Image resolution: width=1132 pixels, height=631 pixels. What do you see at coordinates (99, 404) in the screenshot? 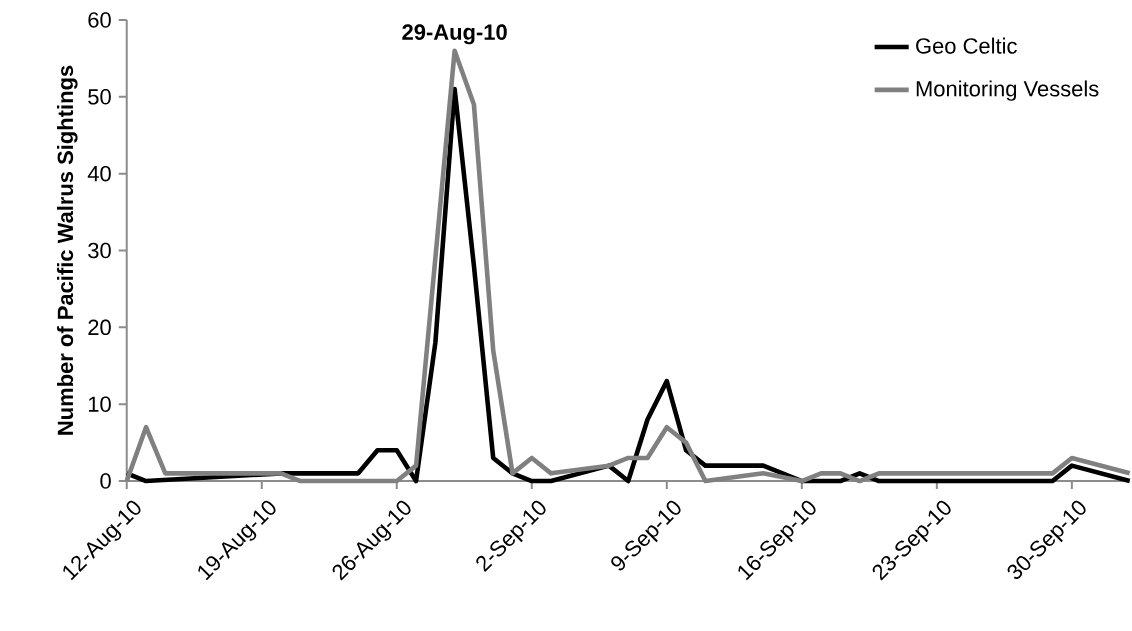
I see `y-tick-label: 10` at bounding box center [99, 404].